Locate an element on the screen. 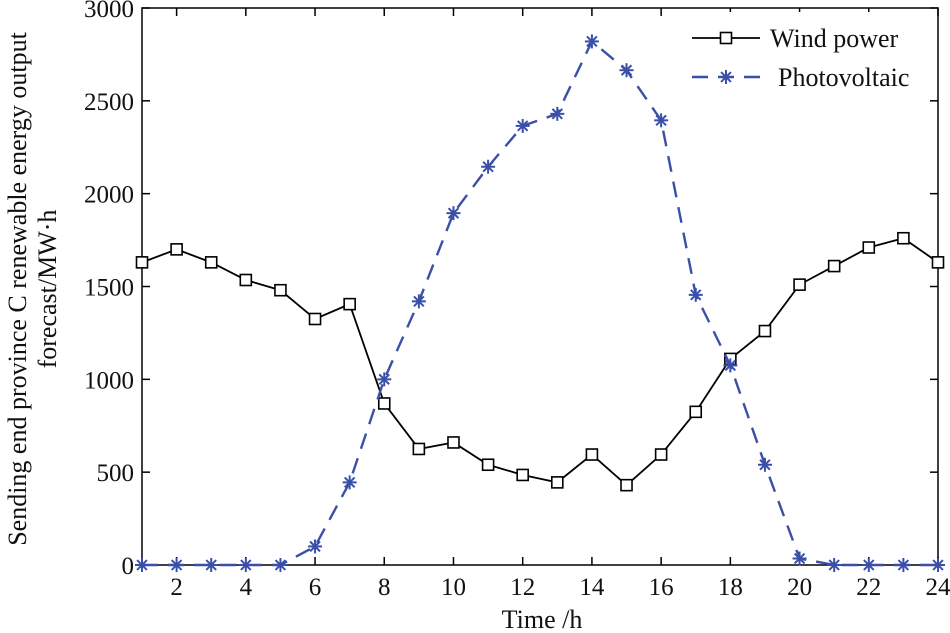 The height and width of the screenshot is (633, 950). legend-label-wind-power: Wind power is located at coordinates (834, 38).